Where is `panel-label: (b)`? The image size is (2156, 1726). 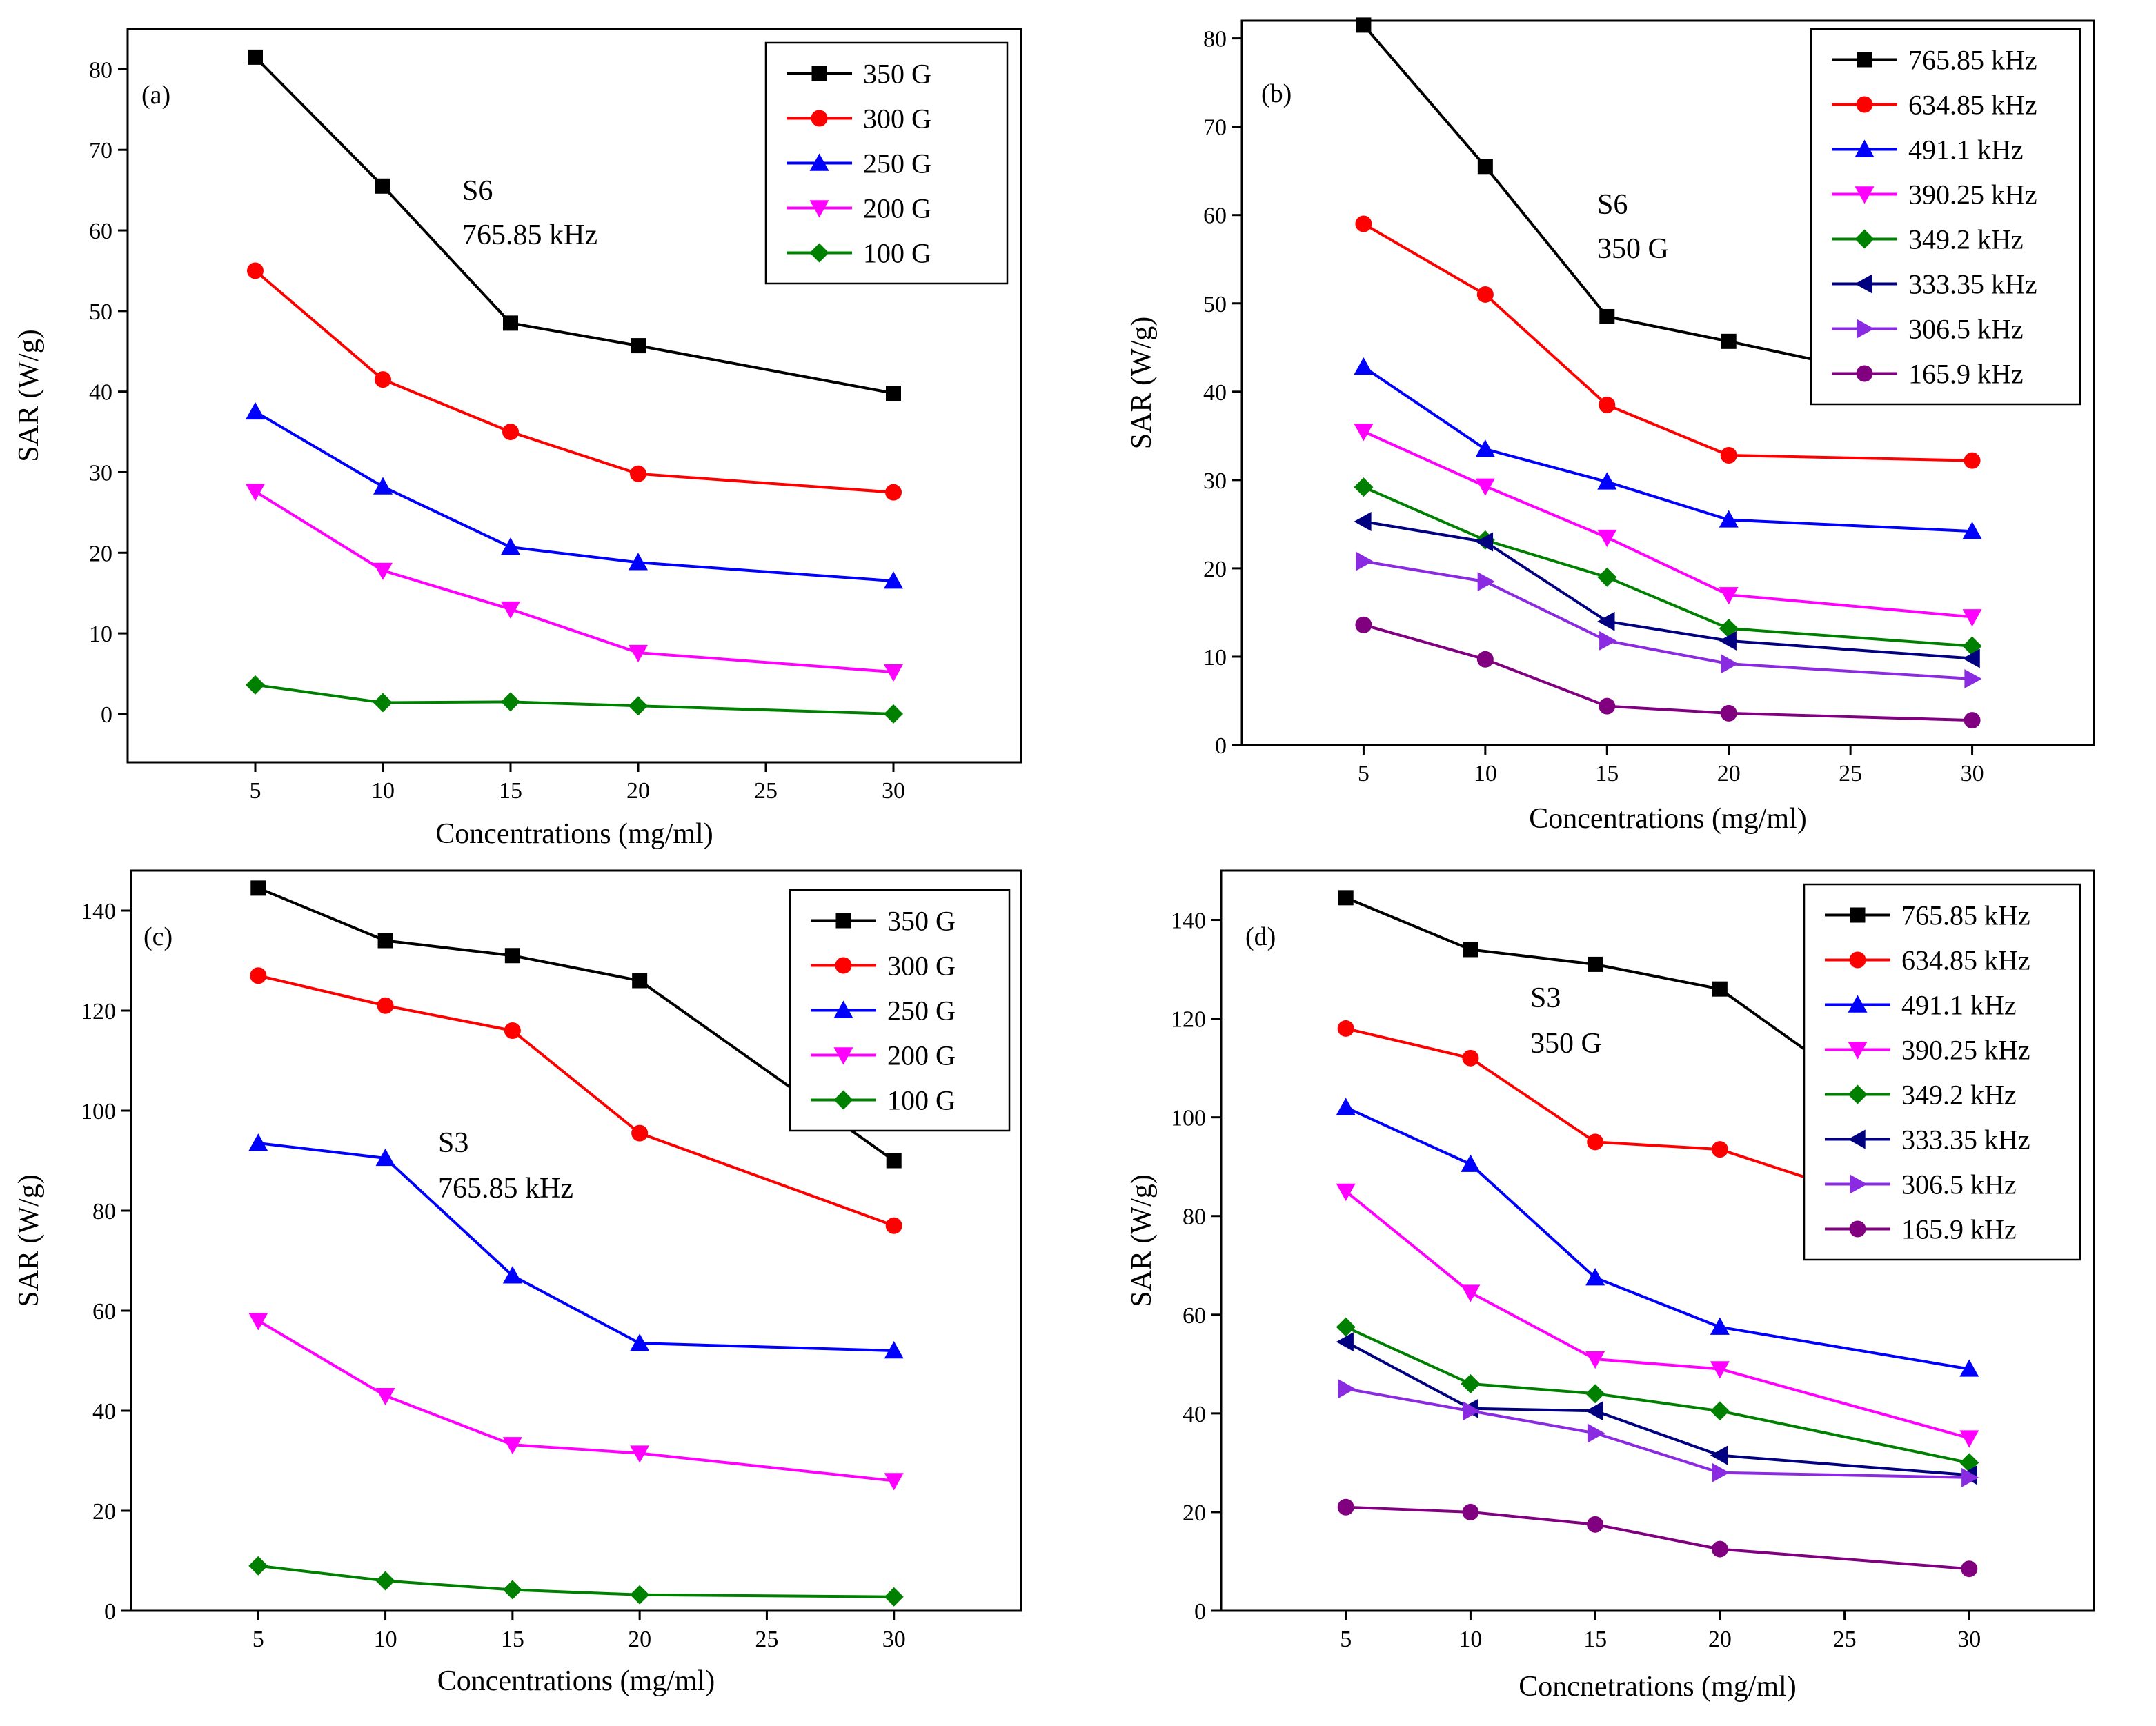
panel-label: (b) is located at coordinates (1276, 93).